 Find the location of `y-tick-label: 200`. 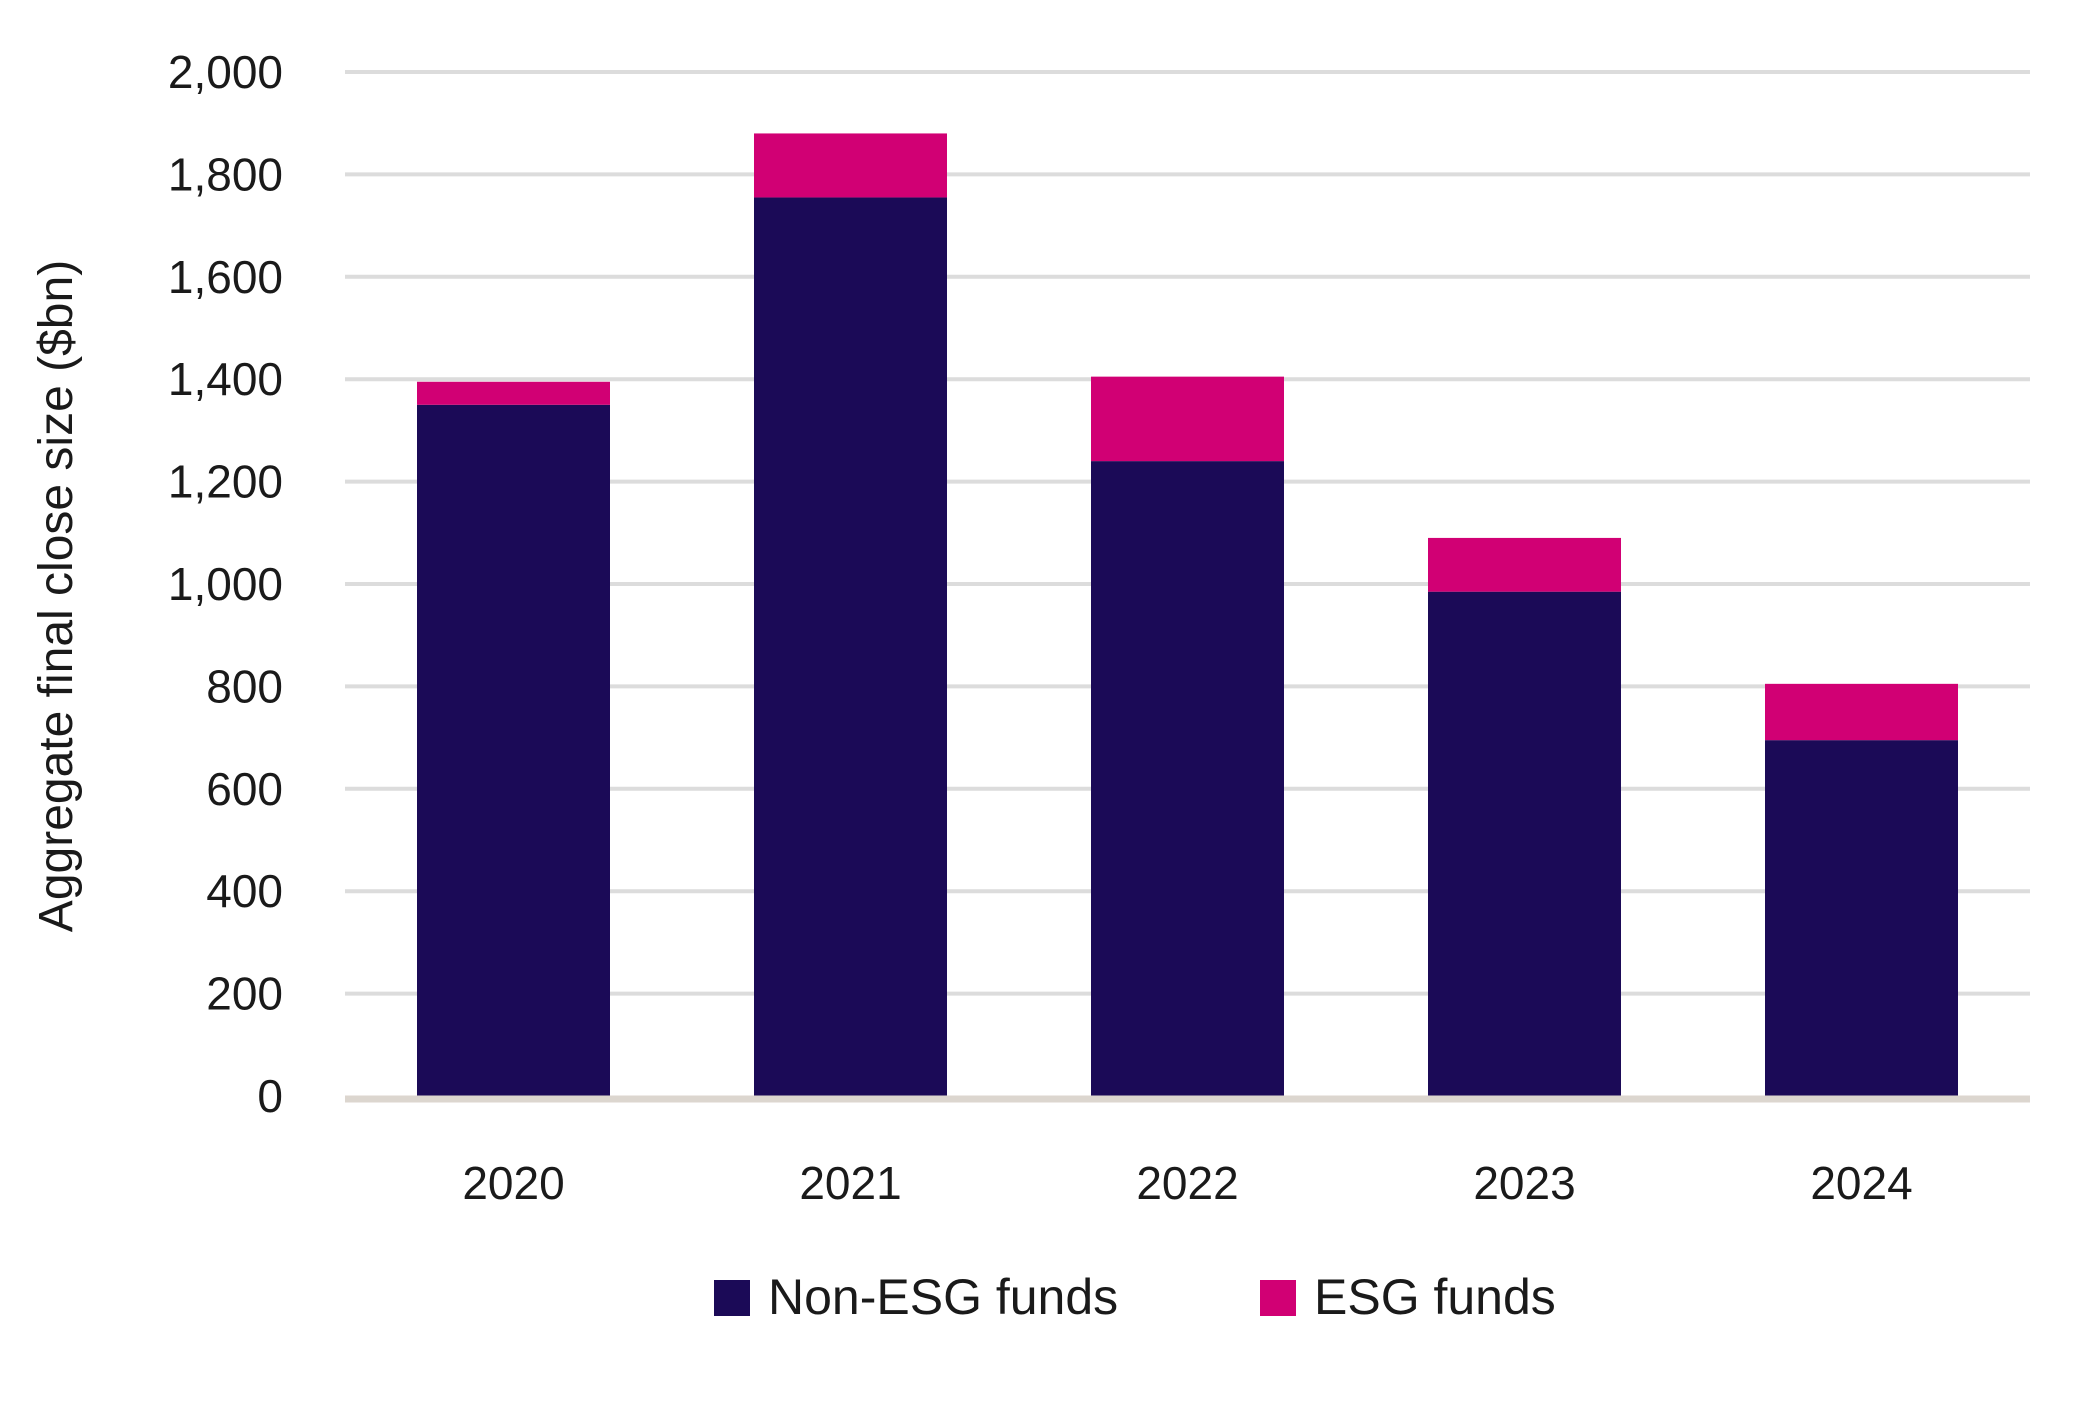

y-tick-label: 200 is located at coordinates (244, 994).